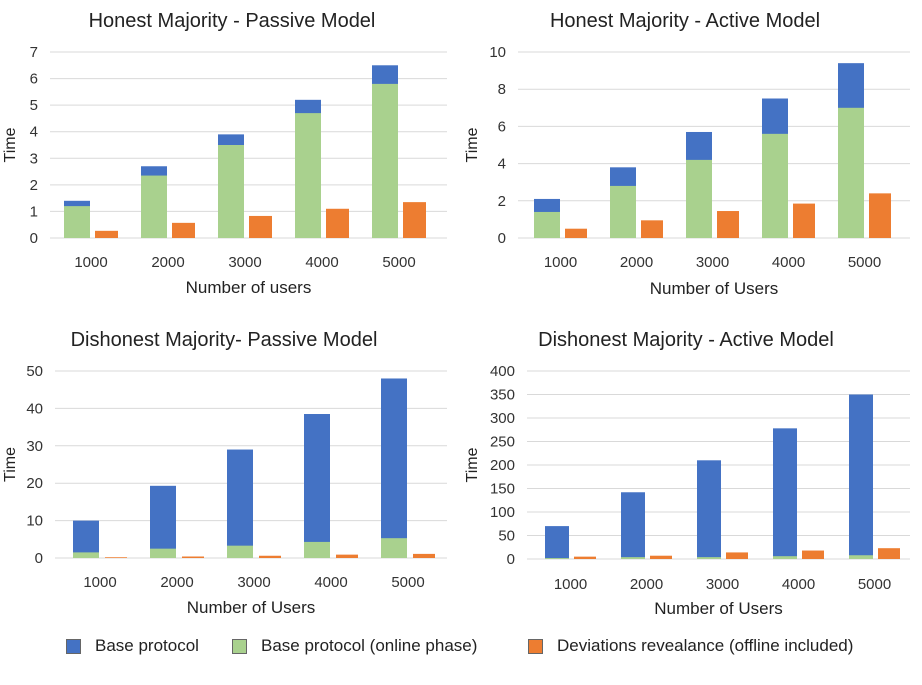 The height and width of the screenshot is (685, 922). I want to click on chart4-xtick-label-5000: 5000, so click(874, 584).